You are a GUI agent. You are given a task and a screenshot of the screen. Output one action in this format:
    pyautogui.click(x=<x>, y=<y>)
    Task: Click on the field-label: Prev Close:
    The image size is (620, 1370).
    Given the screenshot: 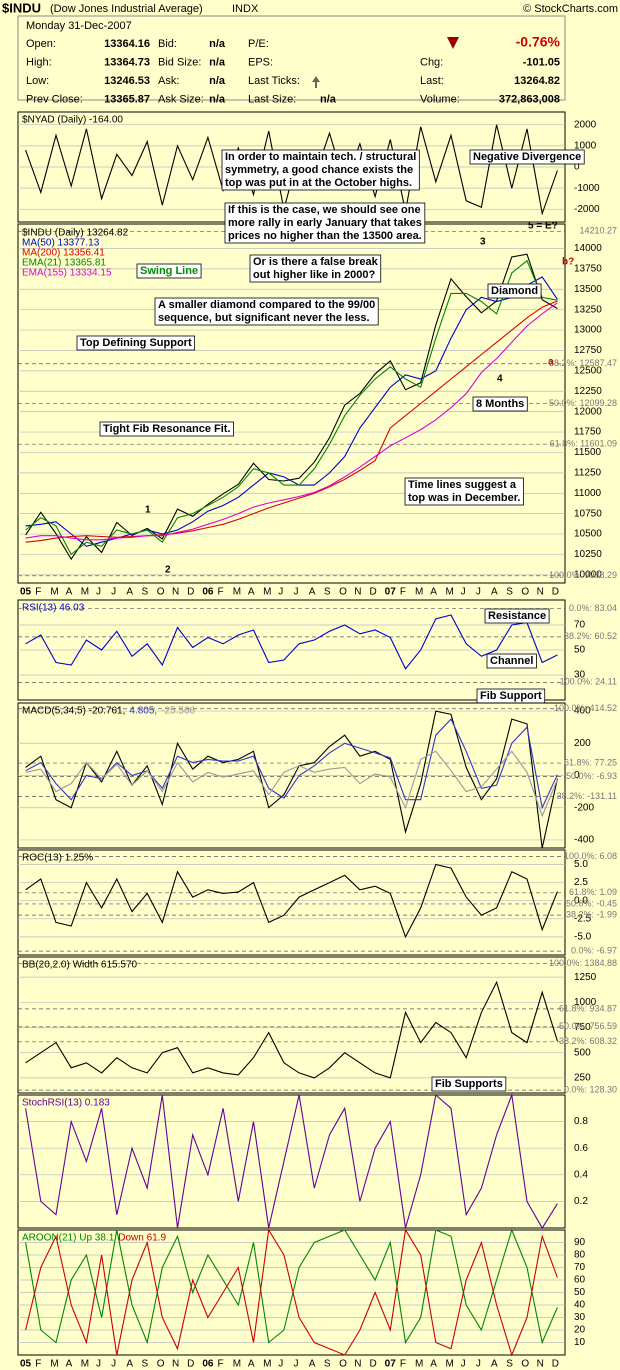 What is the action you would take?
    pyautogui.click(x=54, y=99)
    